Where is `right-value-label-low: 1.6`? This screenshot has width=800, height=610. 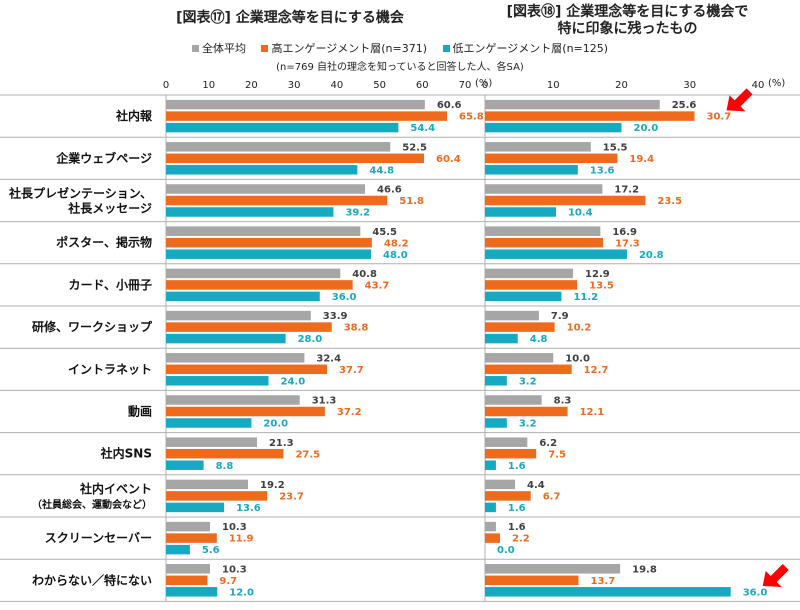 right-value-label-low: 1.6 is located at coordinates (517, 508).